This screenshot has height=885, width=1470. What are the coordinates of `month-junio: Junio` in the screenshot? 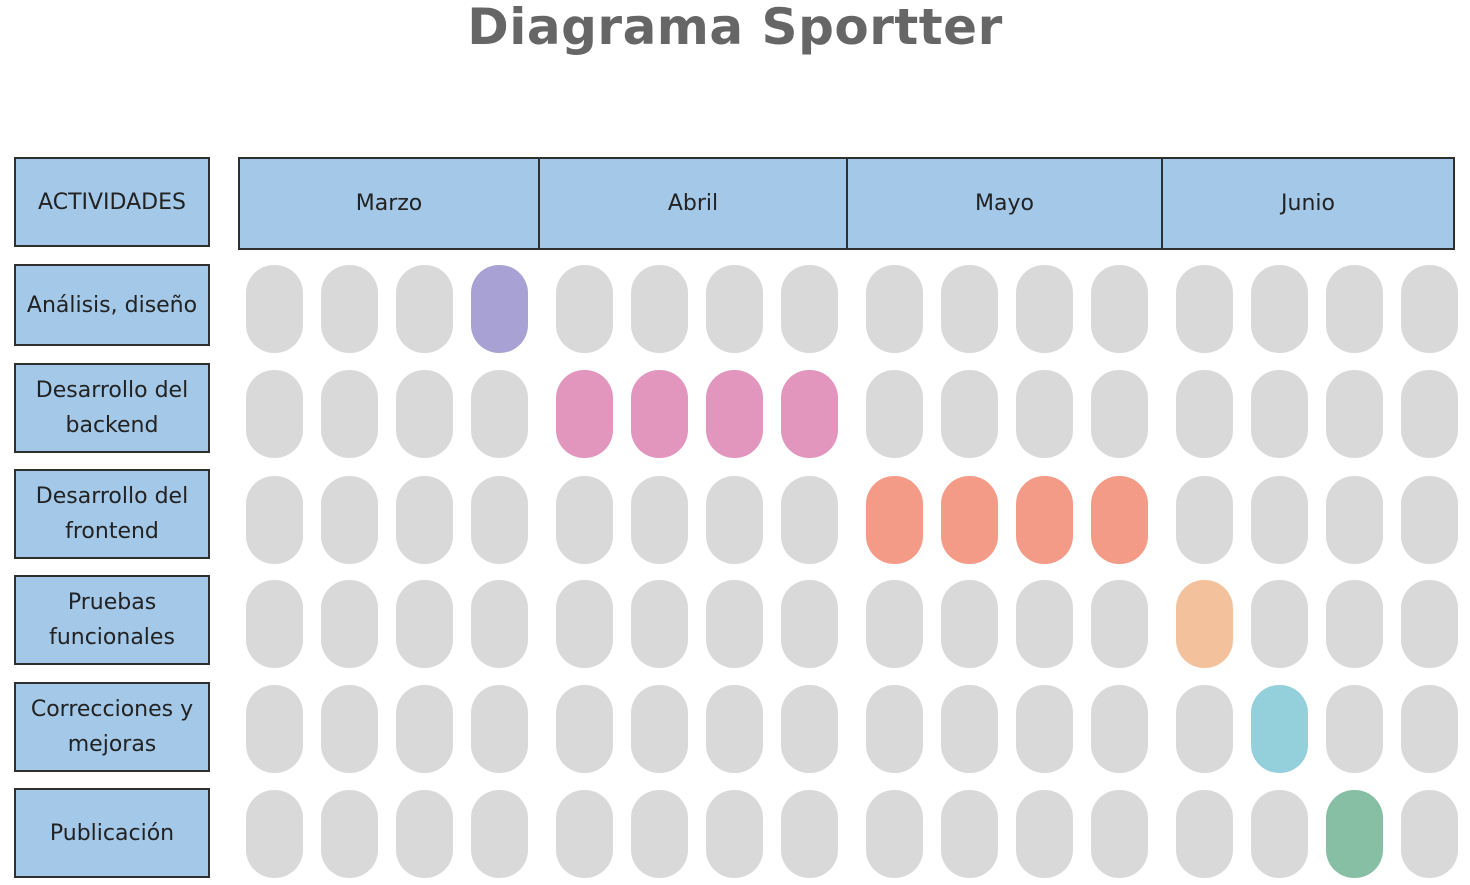 It's located at (1307, 203).